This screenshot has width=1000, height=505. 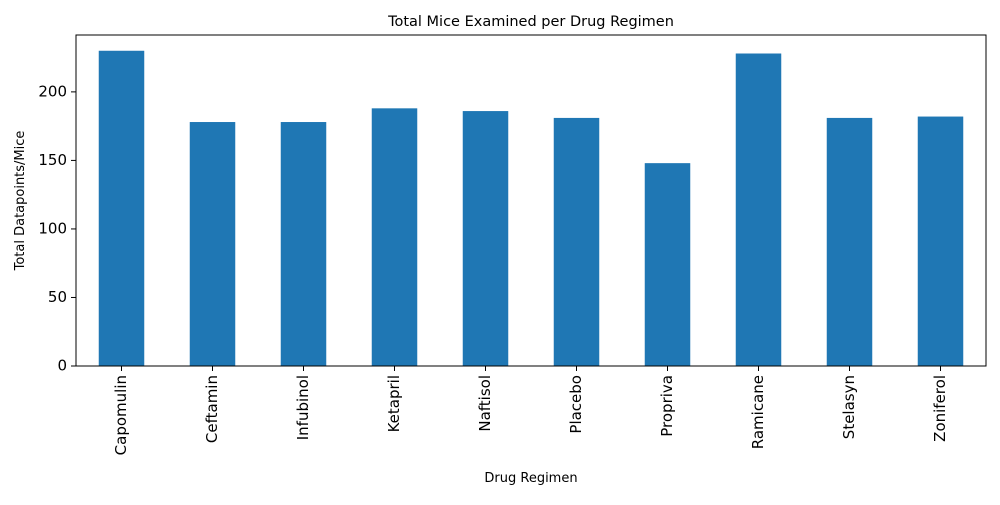 I want to click on y-tick-label: 100, so click(x=52, y=228).